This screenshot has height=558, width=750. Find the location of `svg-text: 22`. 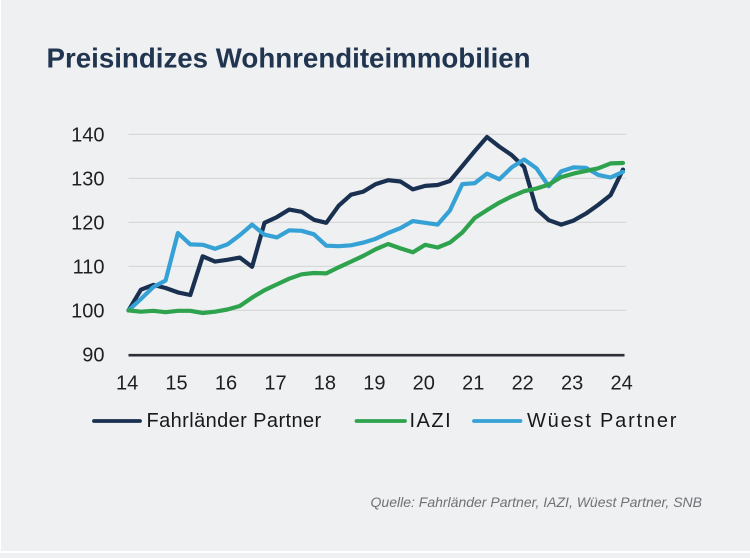

svg-text: 22 is located at coordinates (523, 384).